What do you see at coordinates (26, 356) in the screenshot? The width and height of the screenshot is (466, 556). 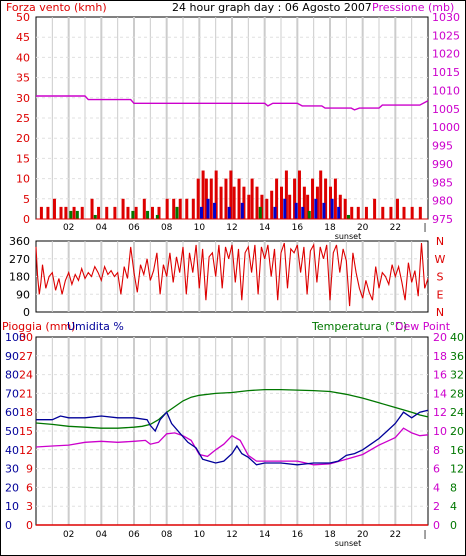 I see `rain-tick-label: 27` at bounding box center [26, 356].